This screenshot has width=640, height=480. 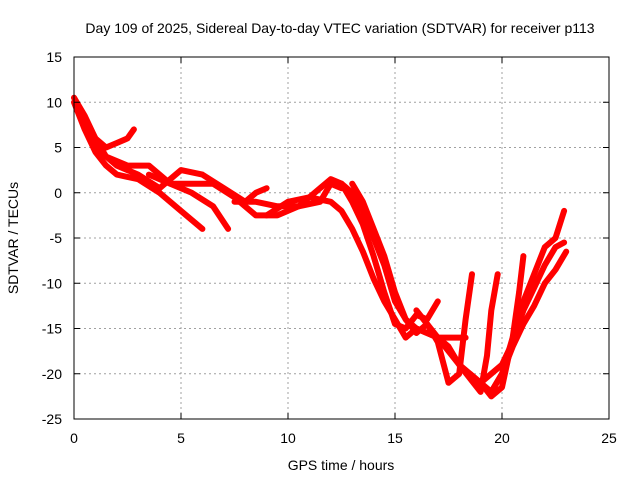 I want to click on y-tick-label: 10, so click(x=54, y=102).